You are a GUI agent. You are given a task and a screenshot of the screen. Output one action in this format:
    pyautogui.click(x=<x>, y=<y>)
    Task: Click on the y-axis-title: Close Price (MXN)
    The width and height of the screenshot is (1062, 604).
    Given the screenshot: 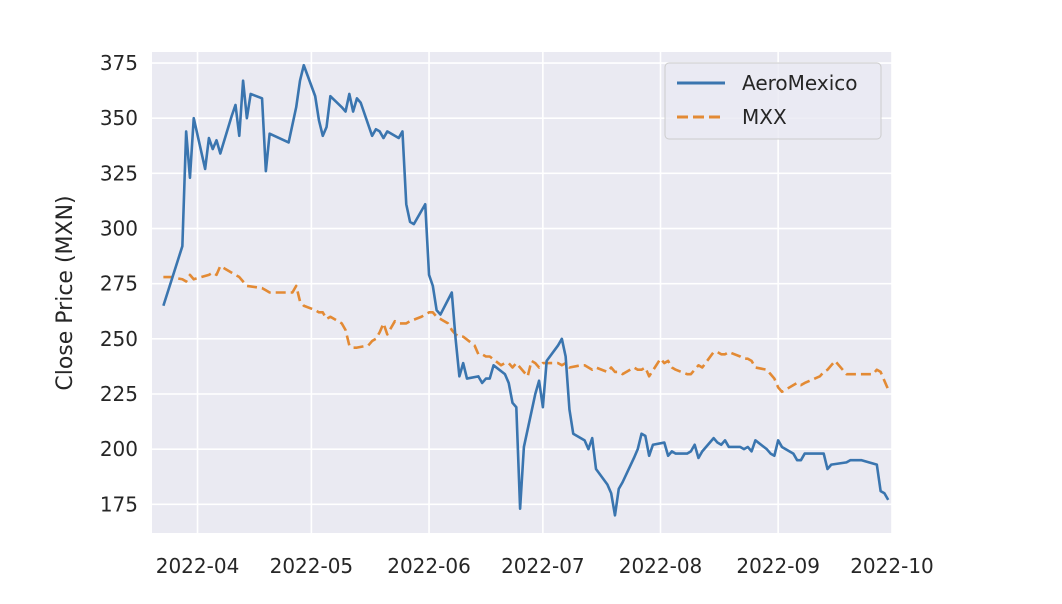 What is the action you would take?
    pyautogui.click(x=65, y=292)
    